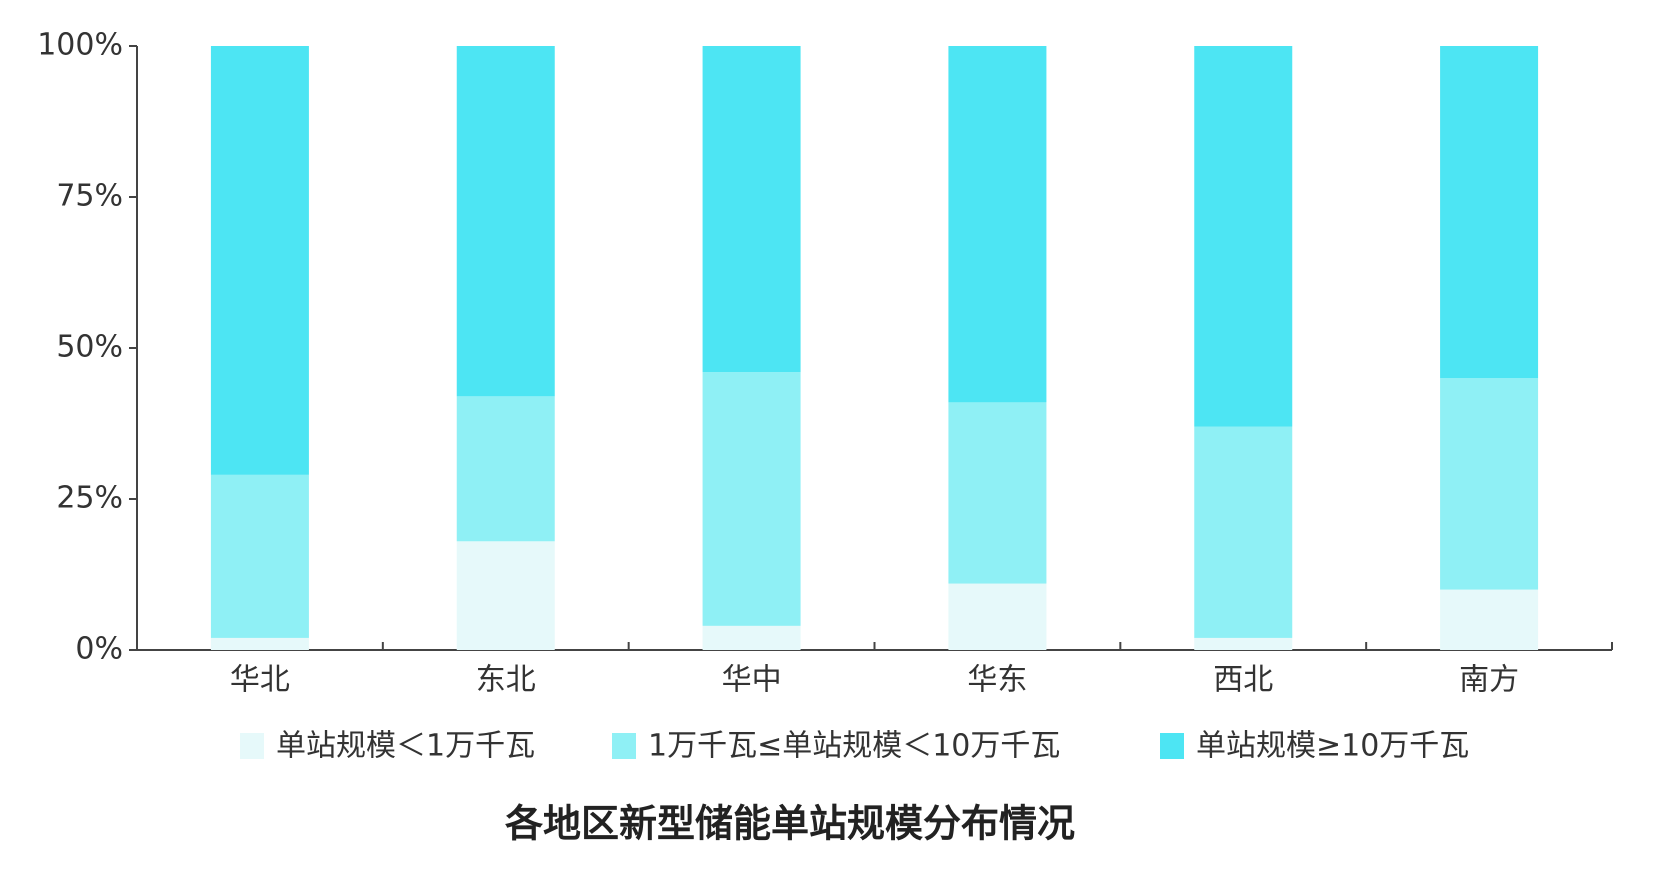  What do you see at coordinates (1489, 680) in the screenshot?
I see `x-tick-label: 南方` at bounding box center [1489, 680].